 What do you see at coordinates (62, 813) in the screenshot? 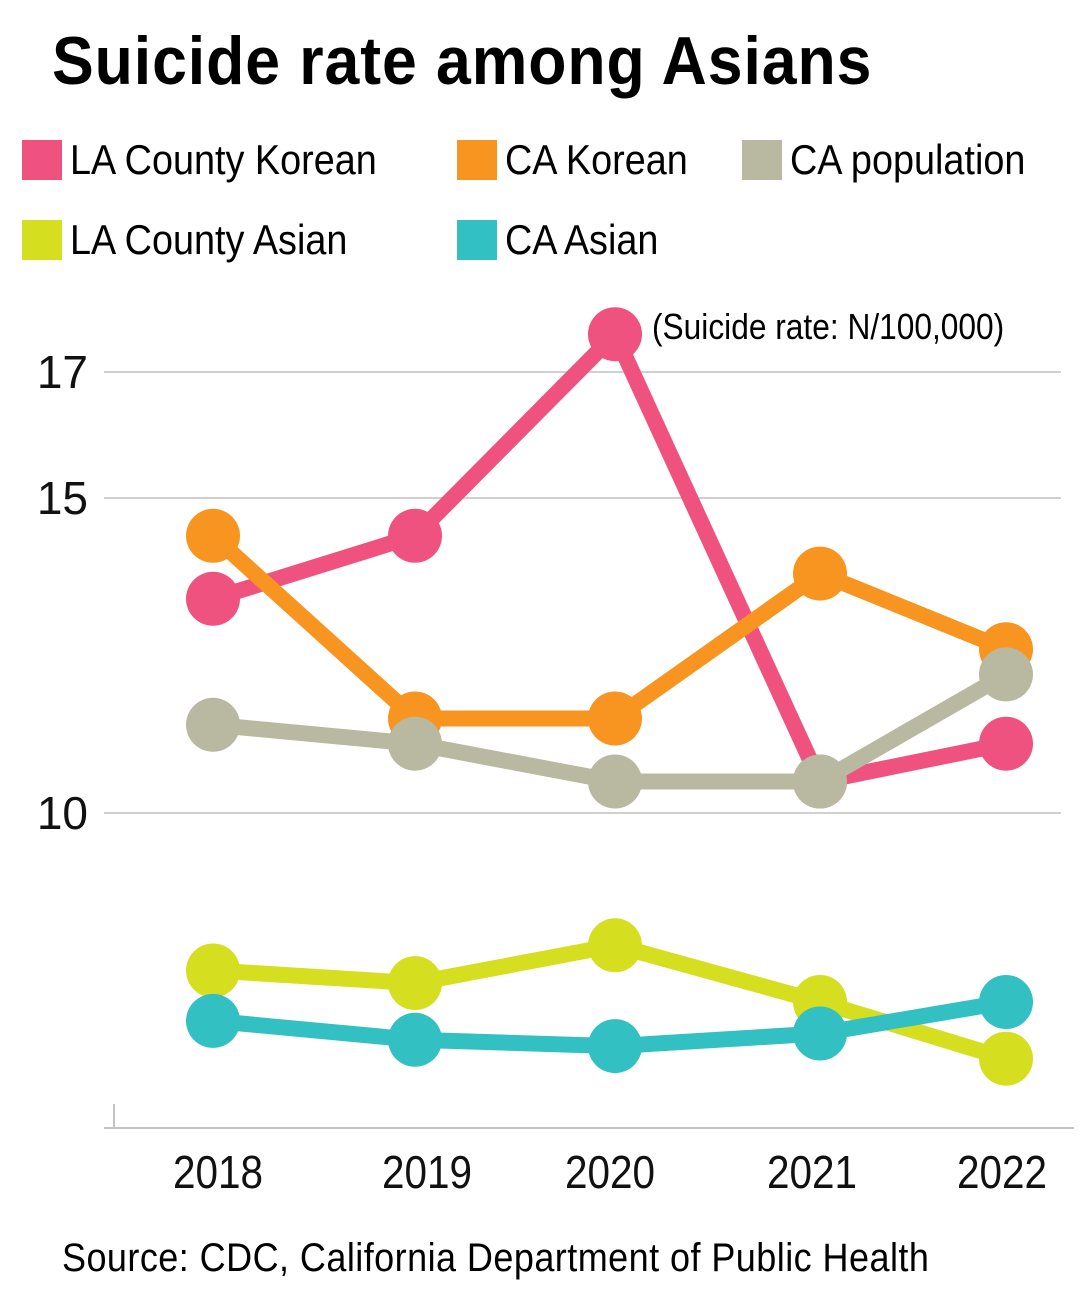
I see `y-tick-label: 10` at bounding box center [62, 813].